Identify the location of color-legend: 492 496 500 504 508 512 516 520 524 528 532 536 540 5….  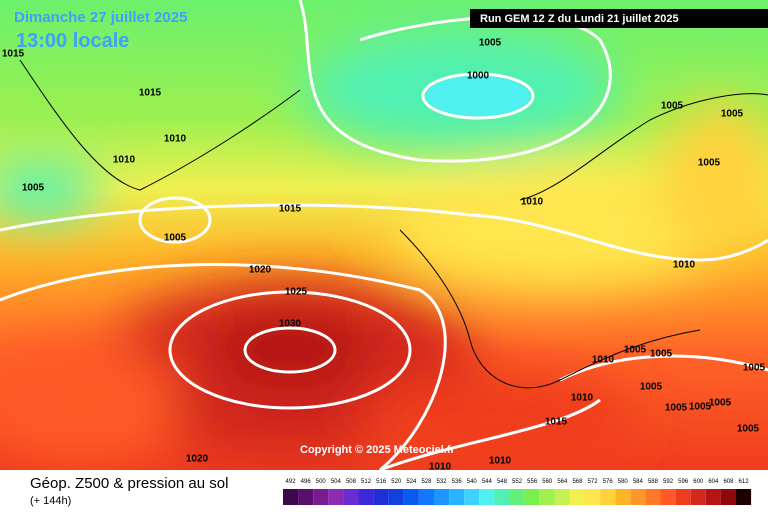
(517, 492).